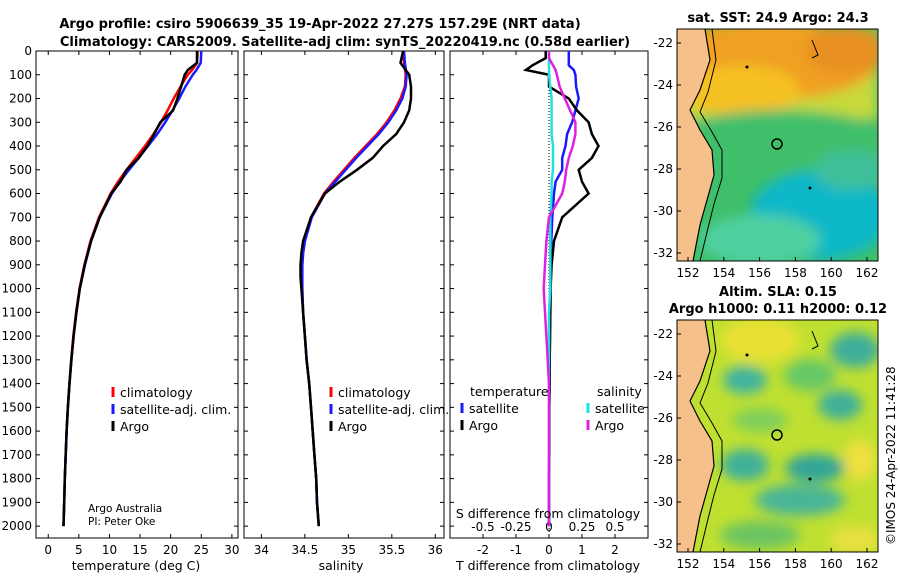 The image size is (900, 580). I want to click on sst-land-icon, so click(695, 145).